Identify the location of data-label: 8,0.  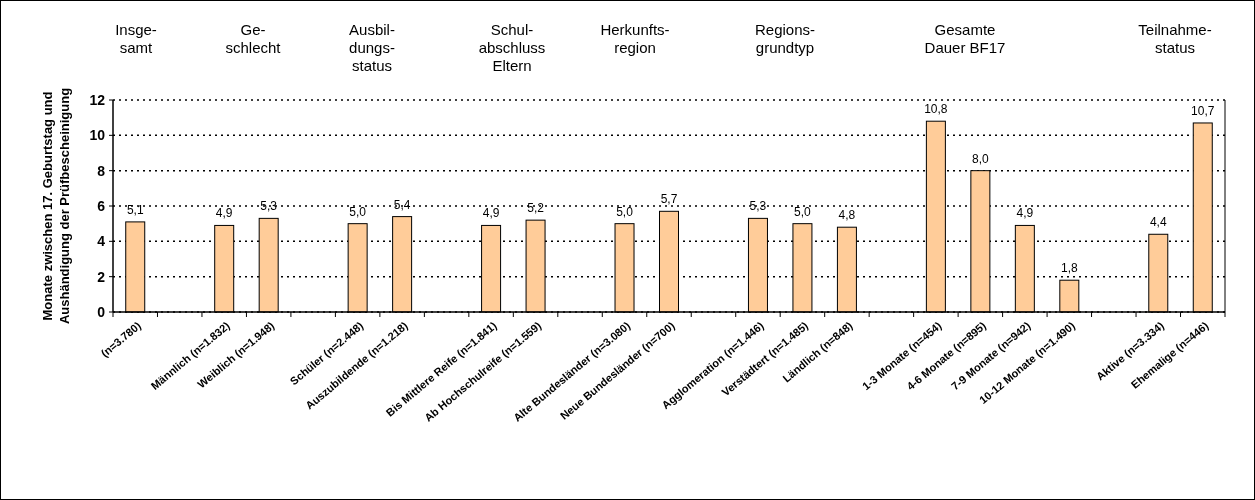
(981, 158).